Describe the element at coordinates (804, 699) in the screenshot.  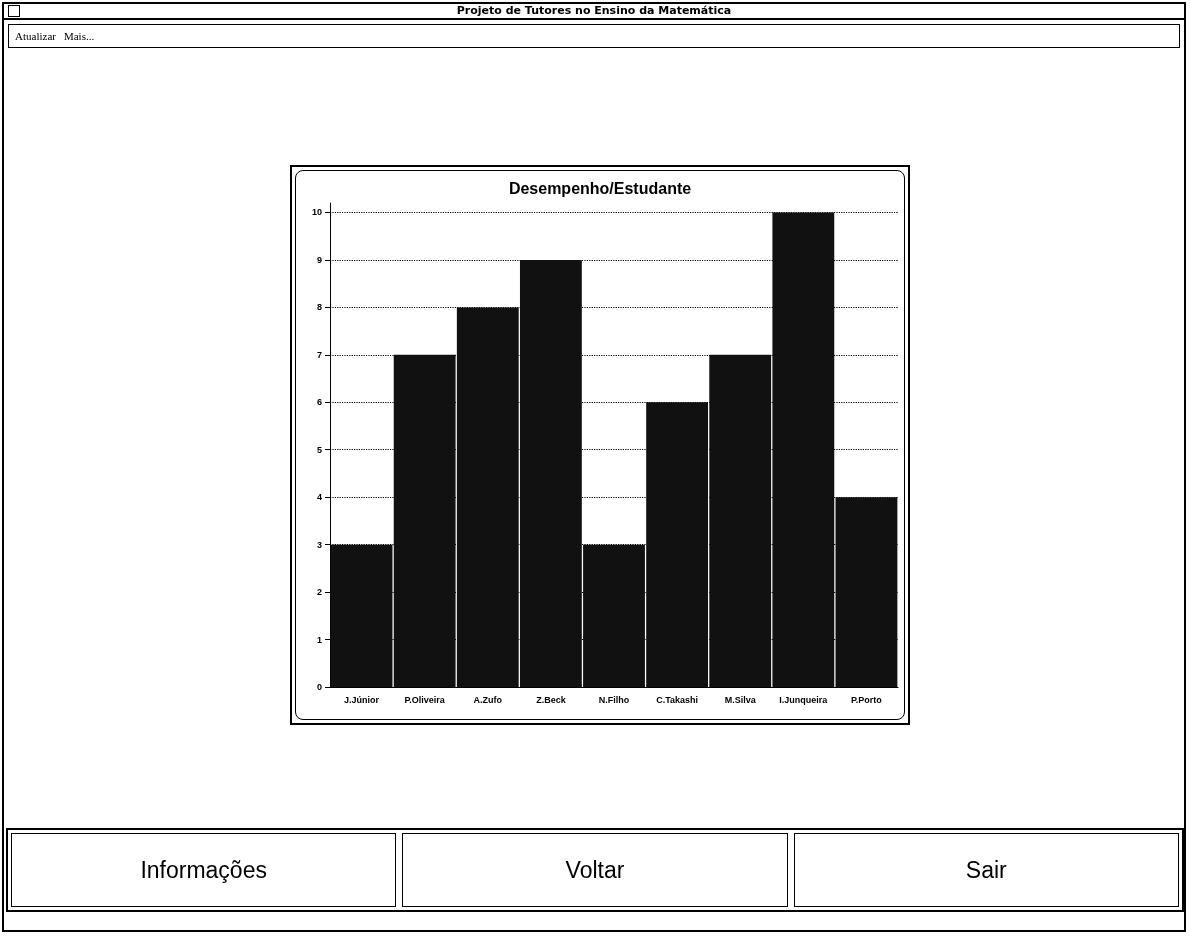
I see `x-tick-label: I.Junqueira` at that location.